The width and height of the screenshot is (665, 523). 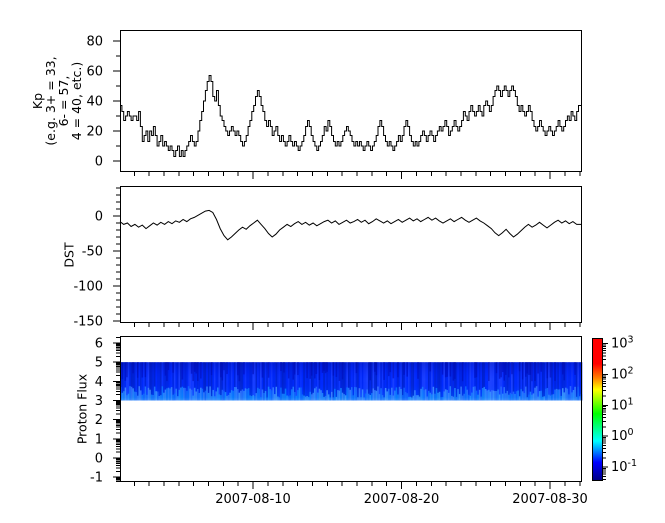 What do you see at coordinates (82, 409) in the screenshot?
I see `proton-flux-axis-label: Proton Flux` at bounding box center [82, 409].